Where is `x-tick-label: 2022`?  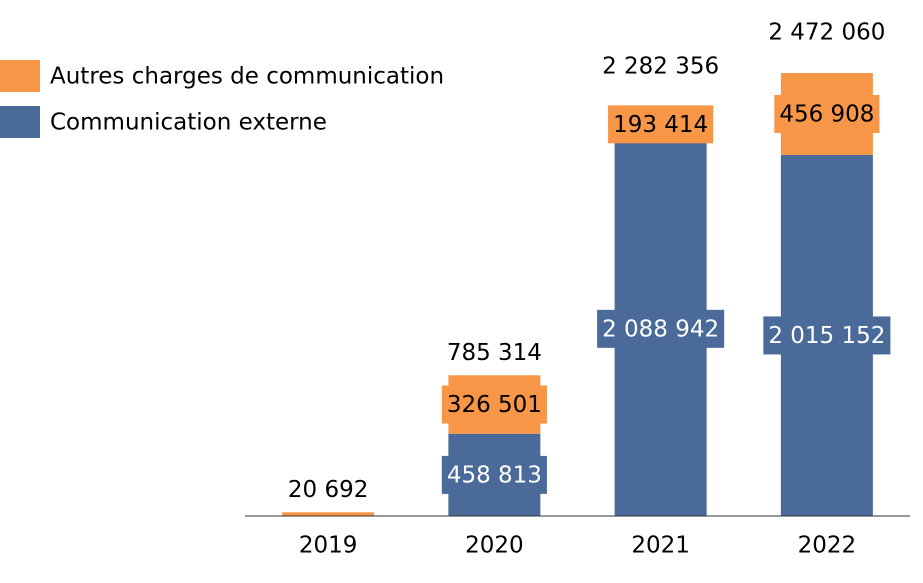
x-tick-label: 2022 is located at coordinates (827, 546).